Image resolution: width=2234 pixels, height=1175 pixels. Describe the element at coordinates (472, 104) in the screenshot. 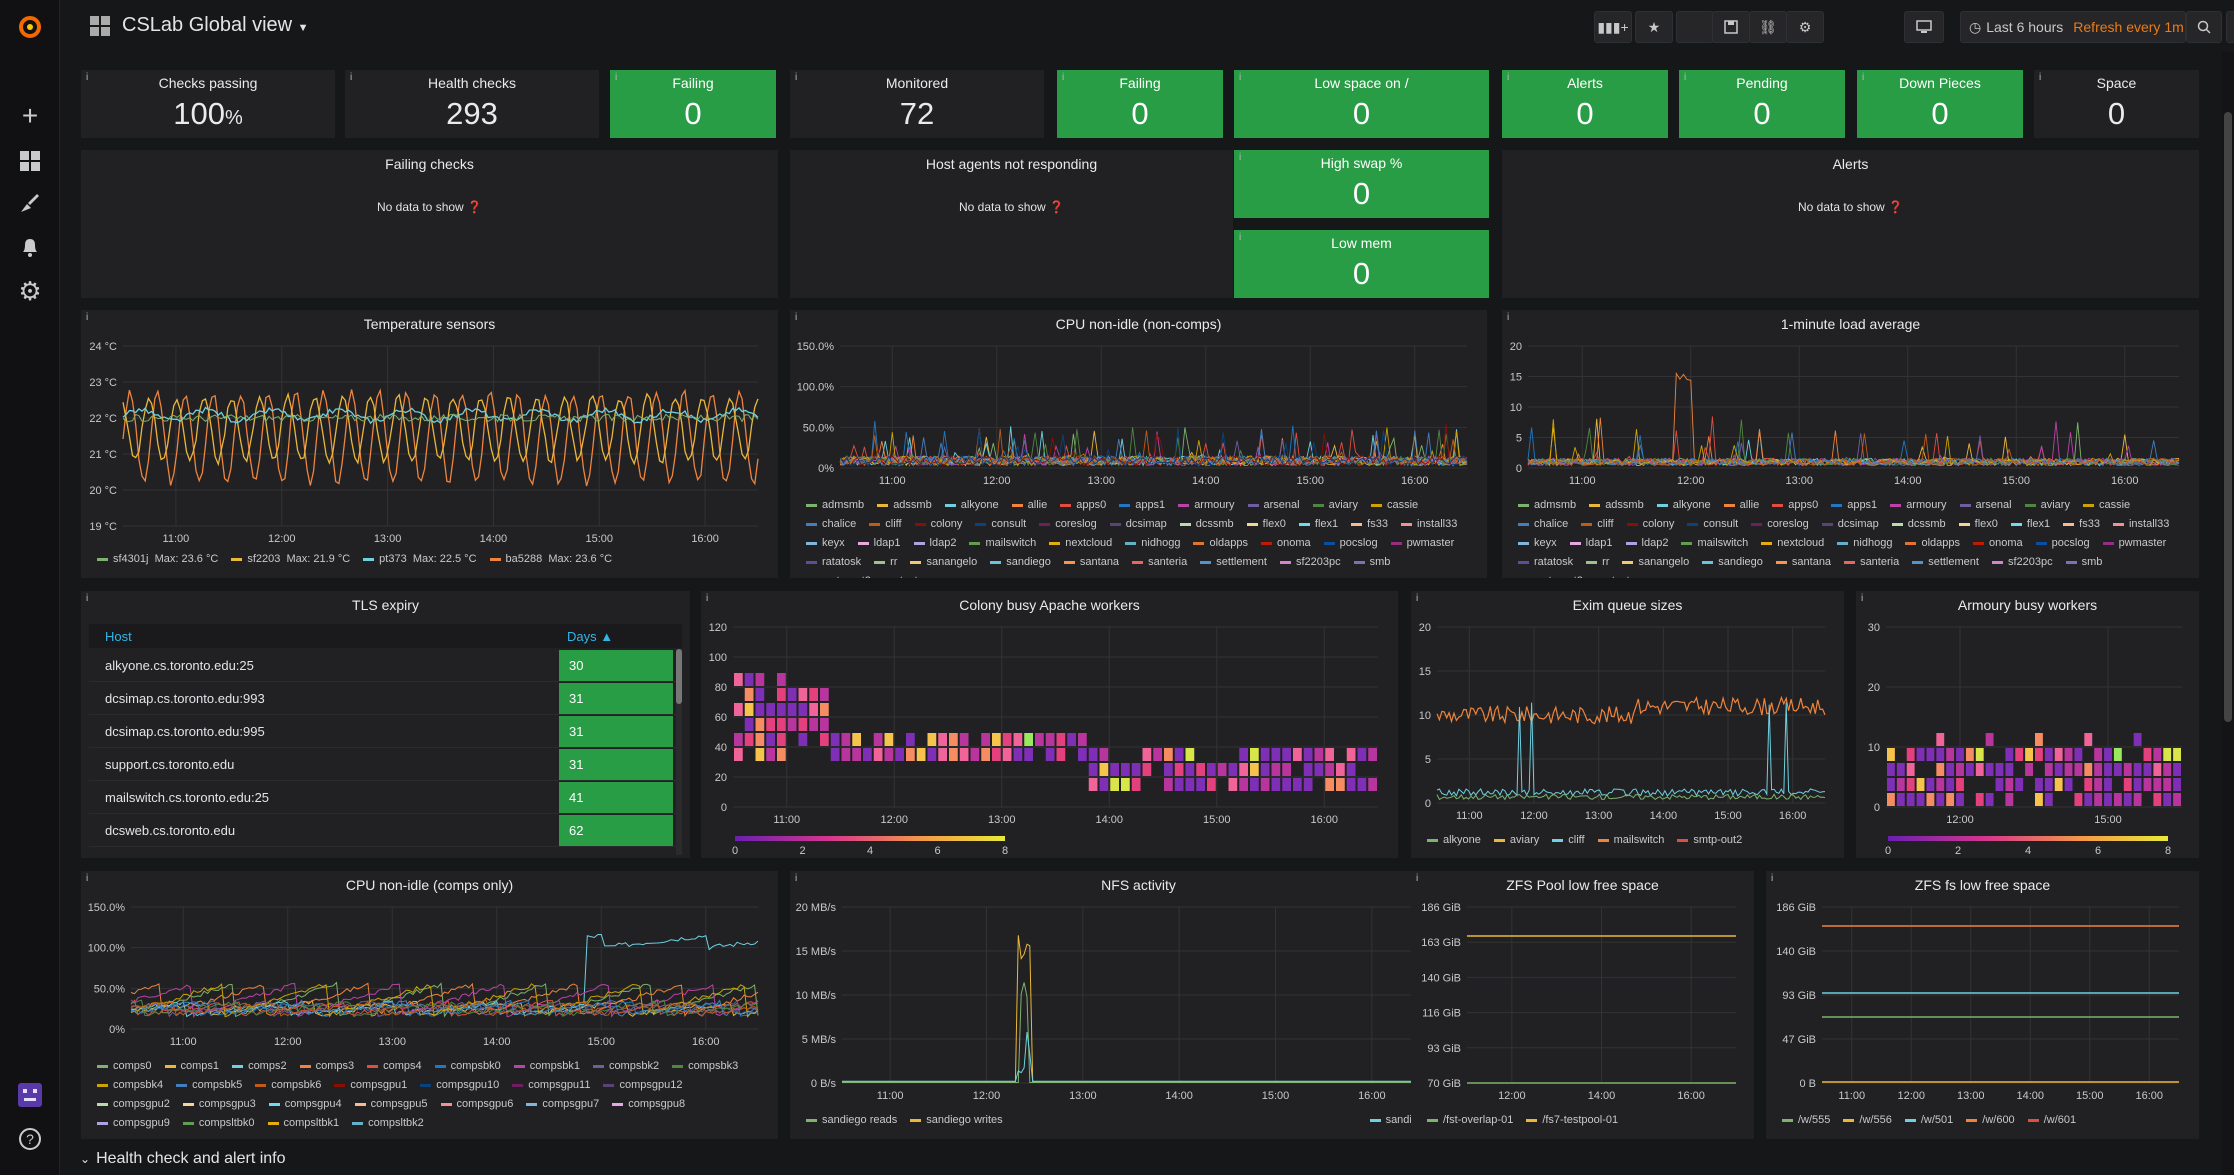

I see `stat-panel: i Health checks 293` at that location.